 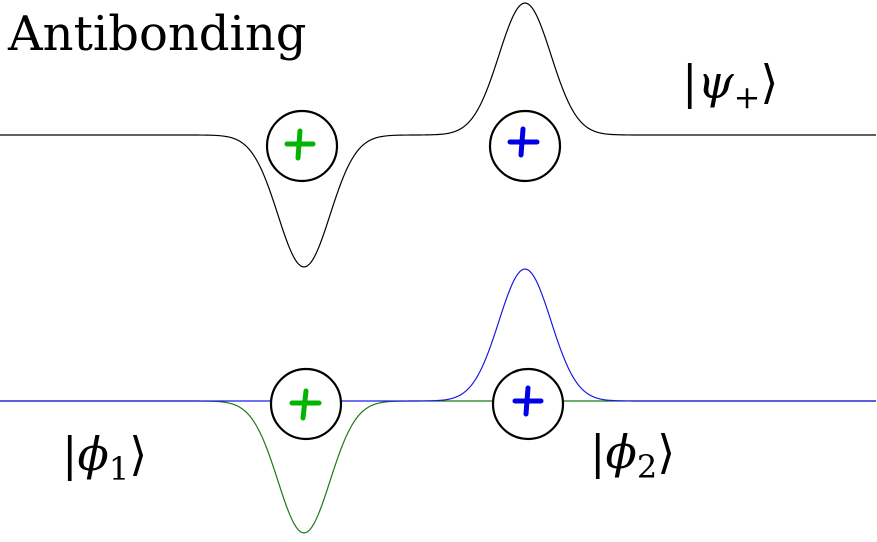 I want to click on phi-2-ket-label: |ϕ2⟩, so click(x=632, y=455).